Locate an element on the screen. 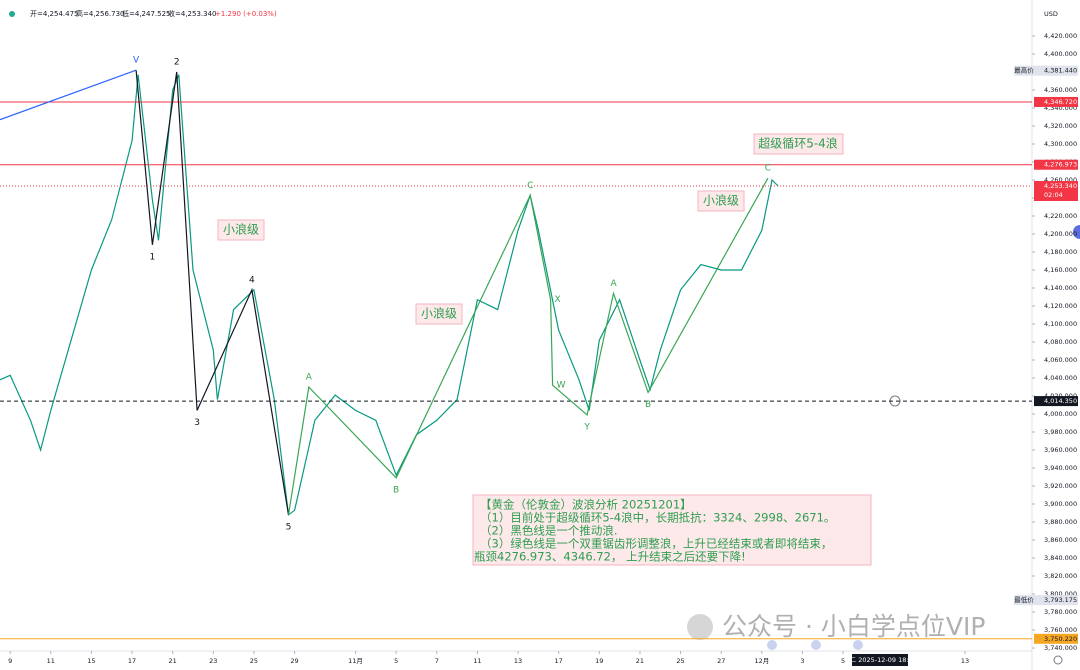  x-tick-label: 3 is located at coordinates (802, 661).